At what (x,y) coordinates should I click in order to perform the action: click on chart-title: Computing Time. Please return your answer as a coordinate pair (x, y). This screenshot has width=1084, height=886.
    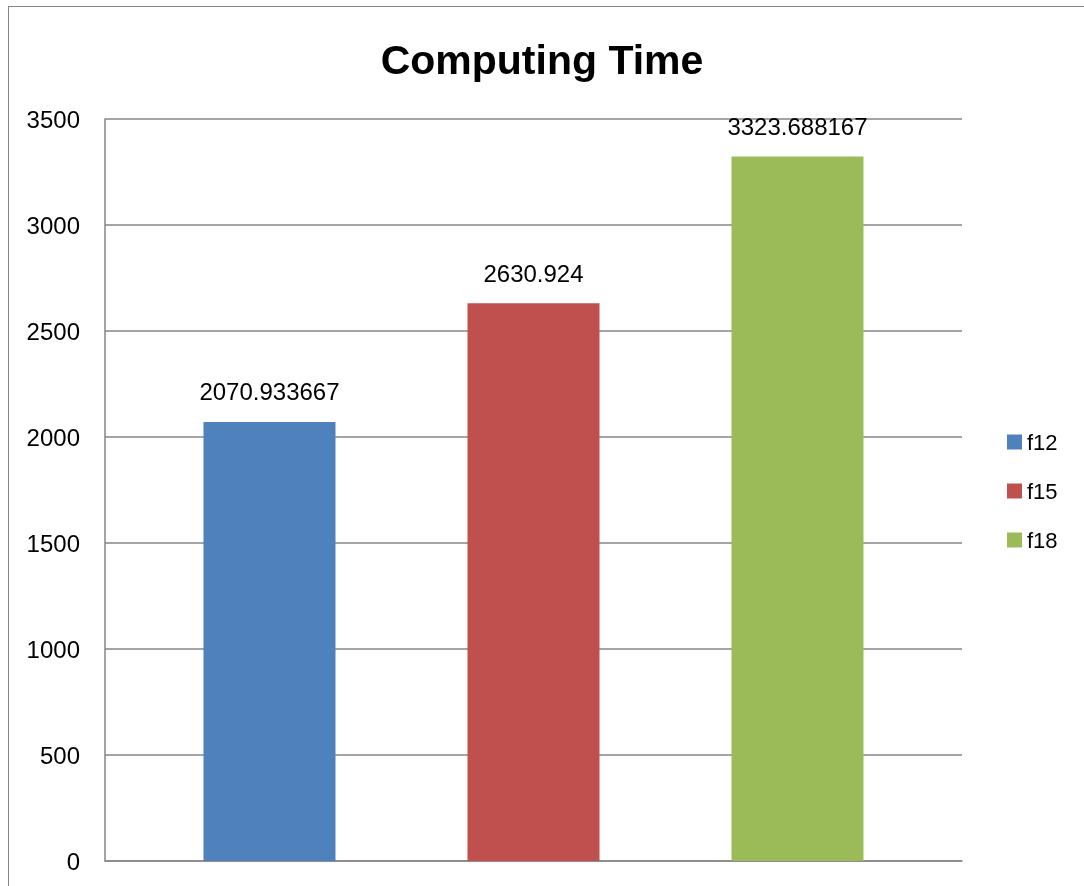
    Looking at the image, I should click on (542, 59).